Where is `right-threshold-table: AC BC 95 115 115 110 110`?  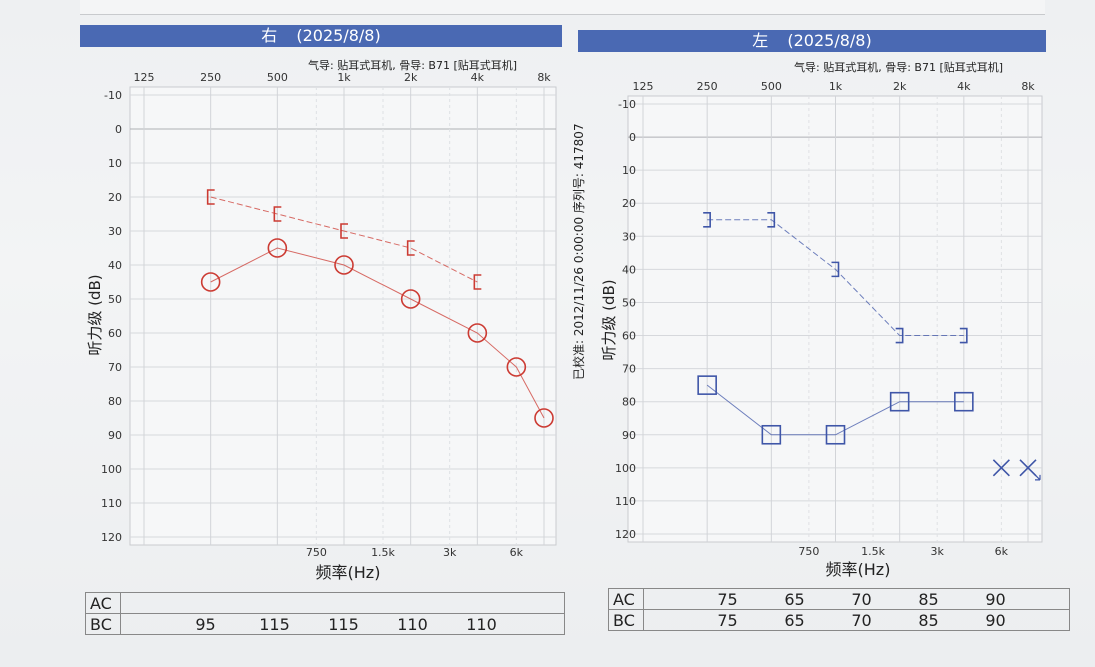
right-threshold-table: AC BC 95 115 115 110 110 is located at coordinates (325, 613).